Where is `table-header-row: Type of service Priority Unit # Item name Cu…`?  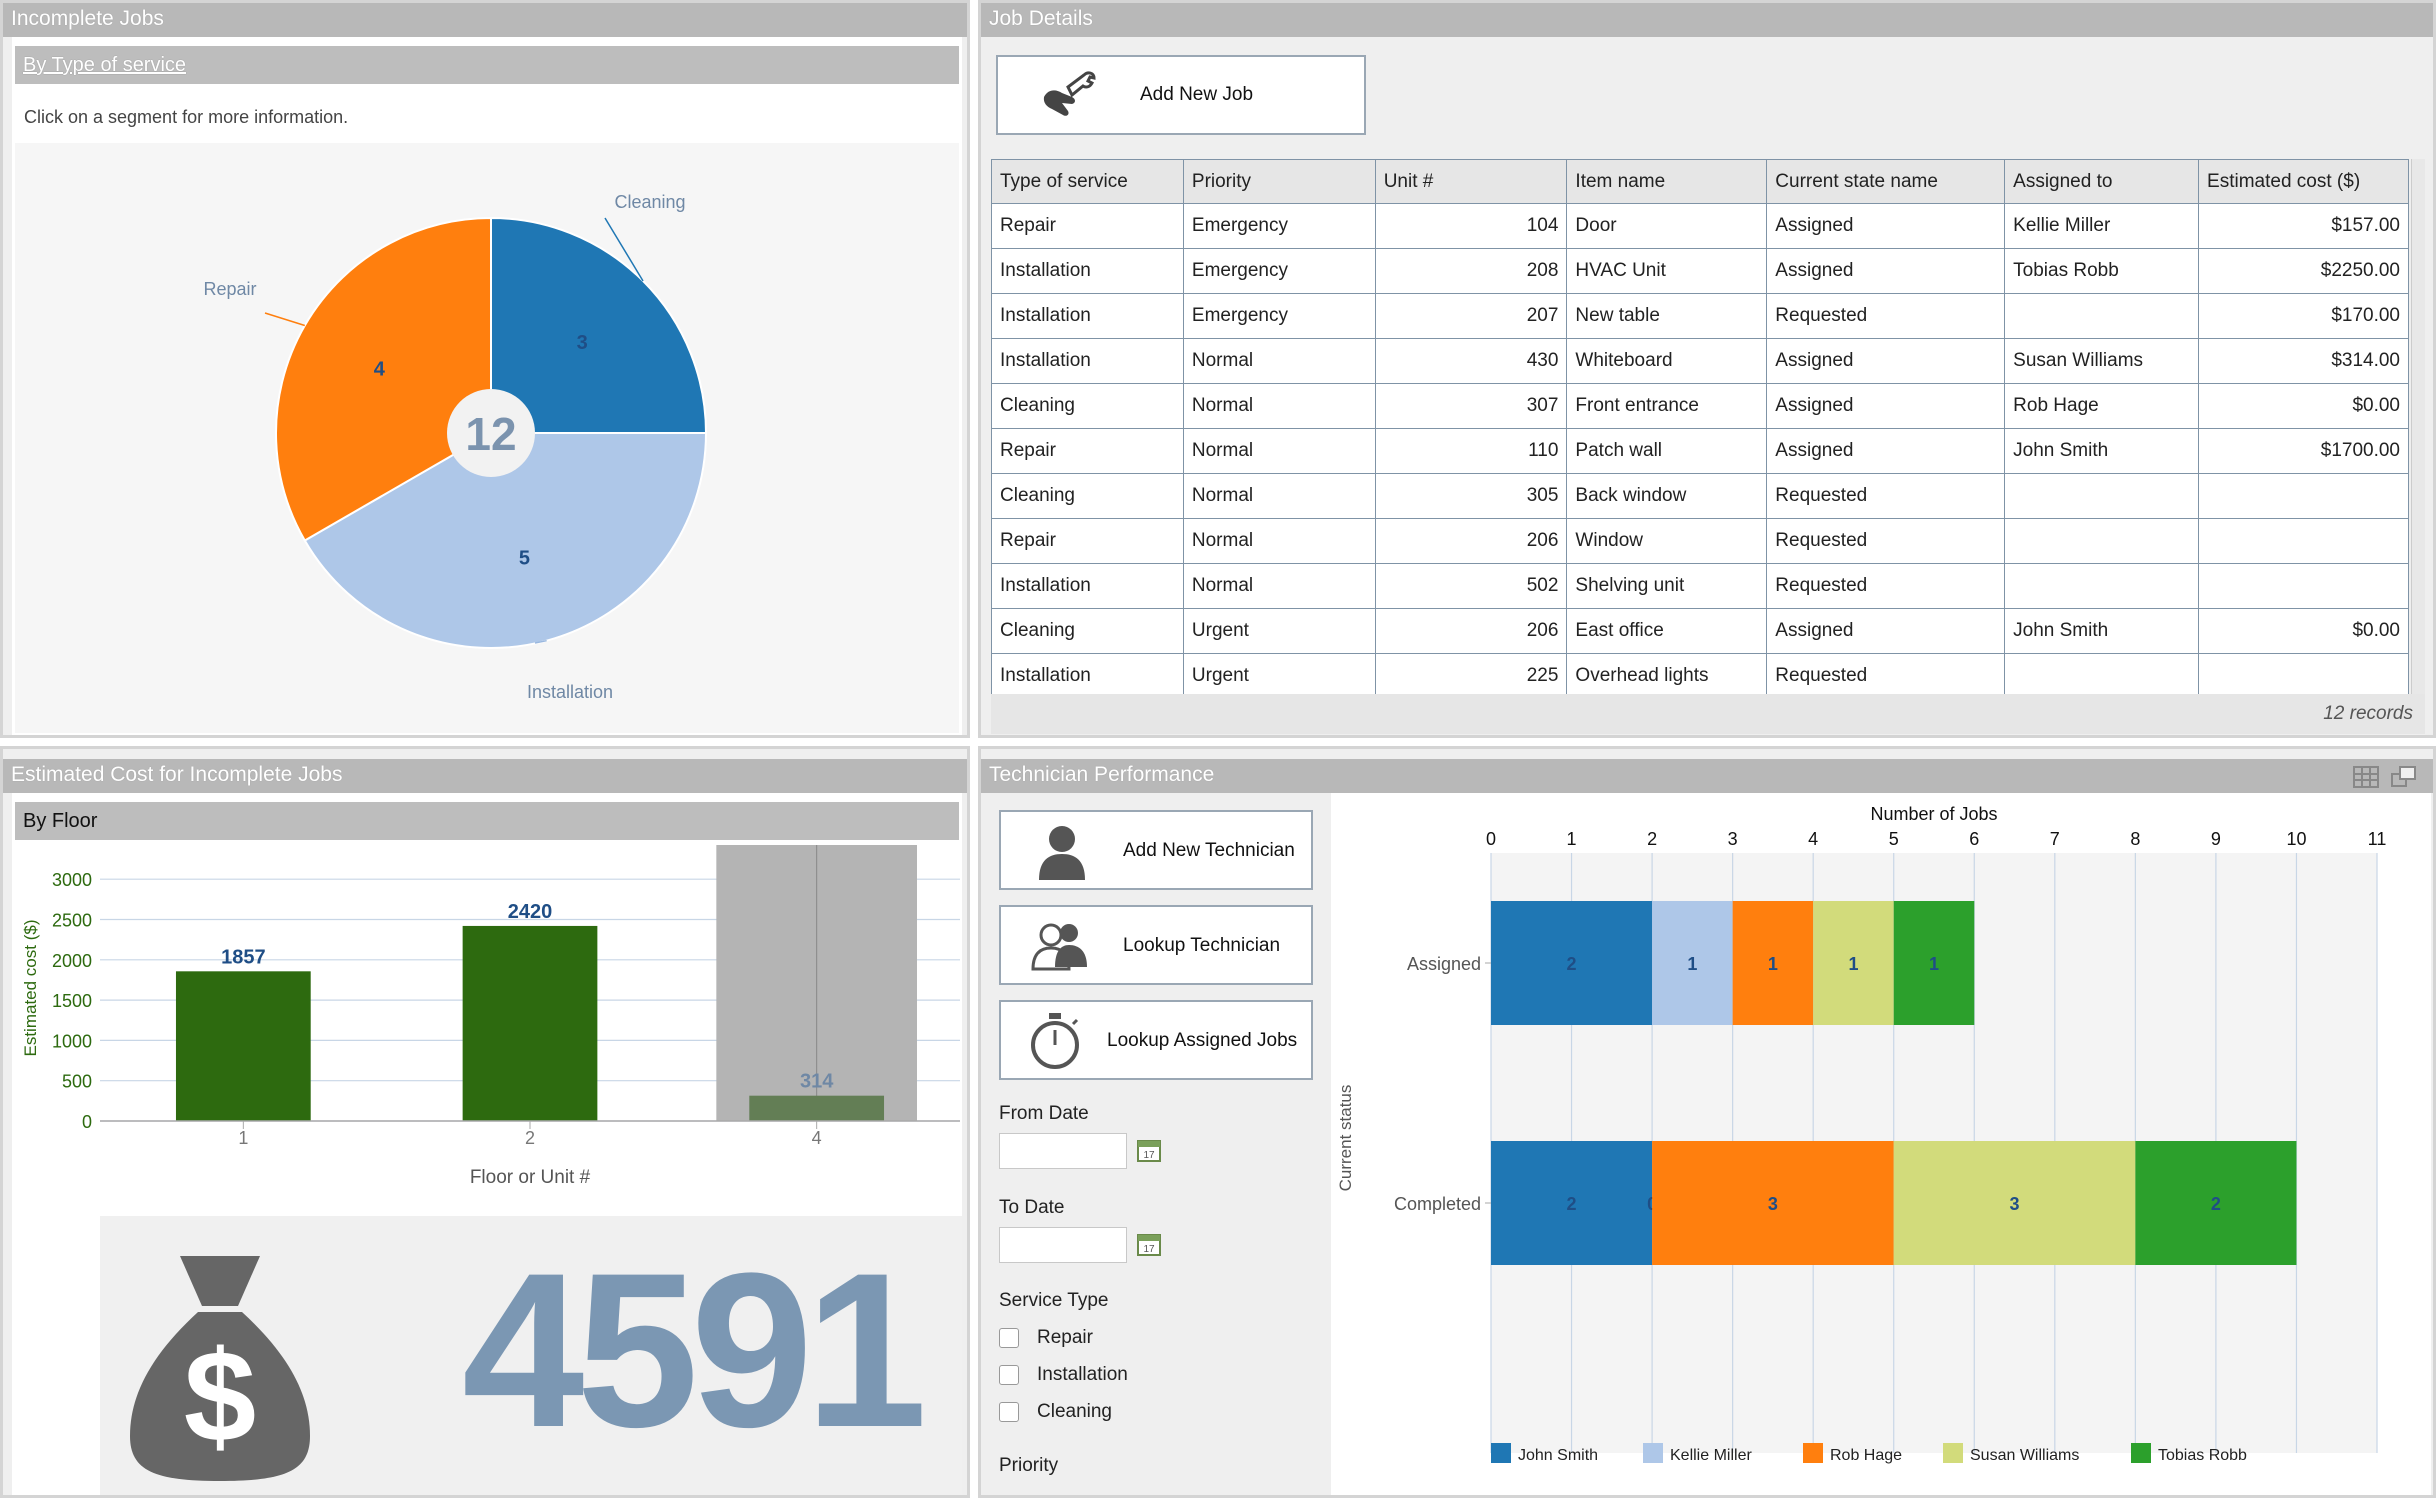 table-header-row: Type of service Priority Unit # Item name Cu… is located at coordinates (1700, 181).